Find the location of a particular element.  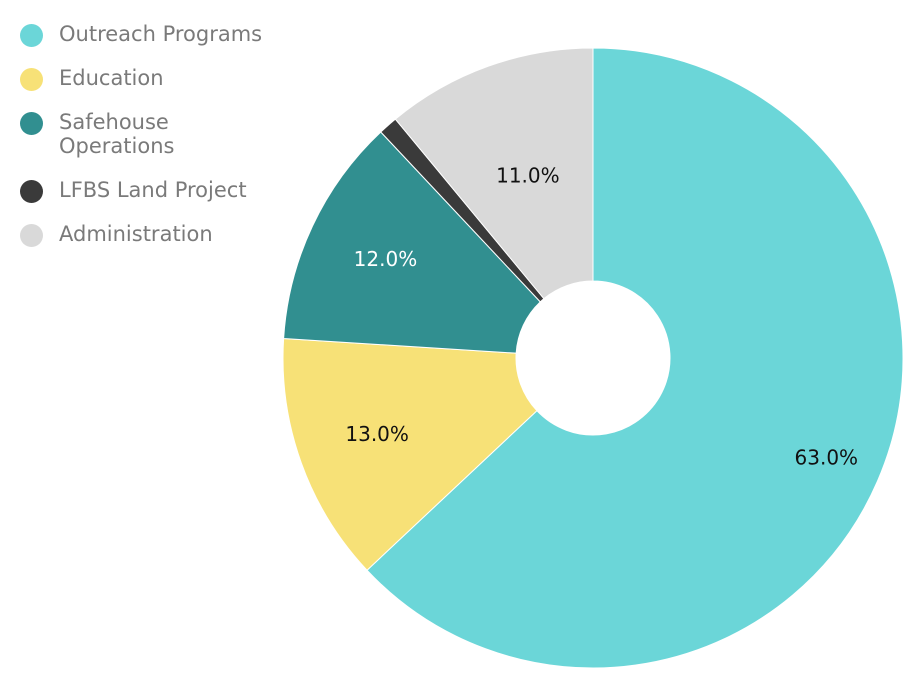

slice-safehouse-operations is located at coordinates (412, 242).